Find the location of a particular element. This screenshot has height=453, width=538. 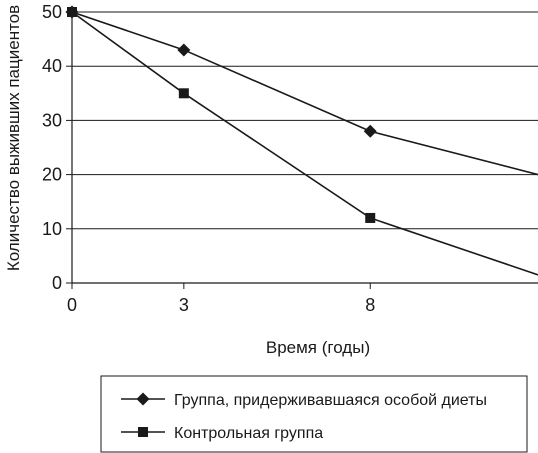

y-tick-label-20: 20 is located at coordinates (52, 175).